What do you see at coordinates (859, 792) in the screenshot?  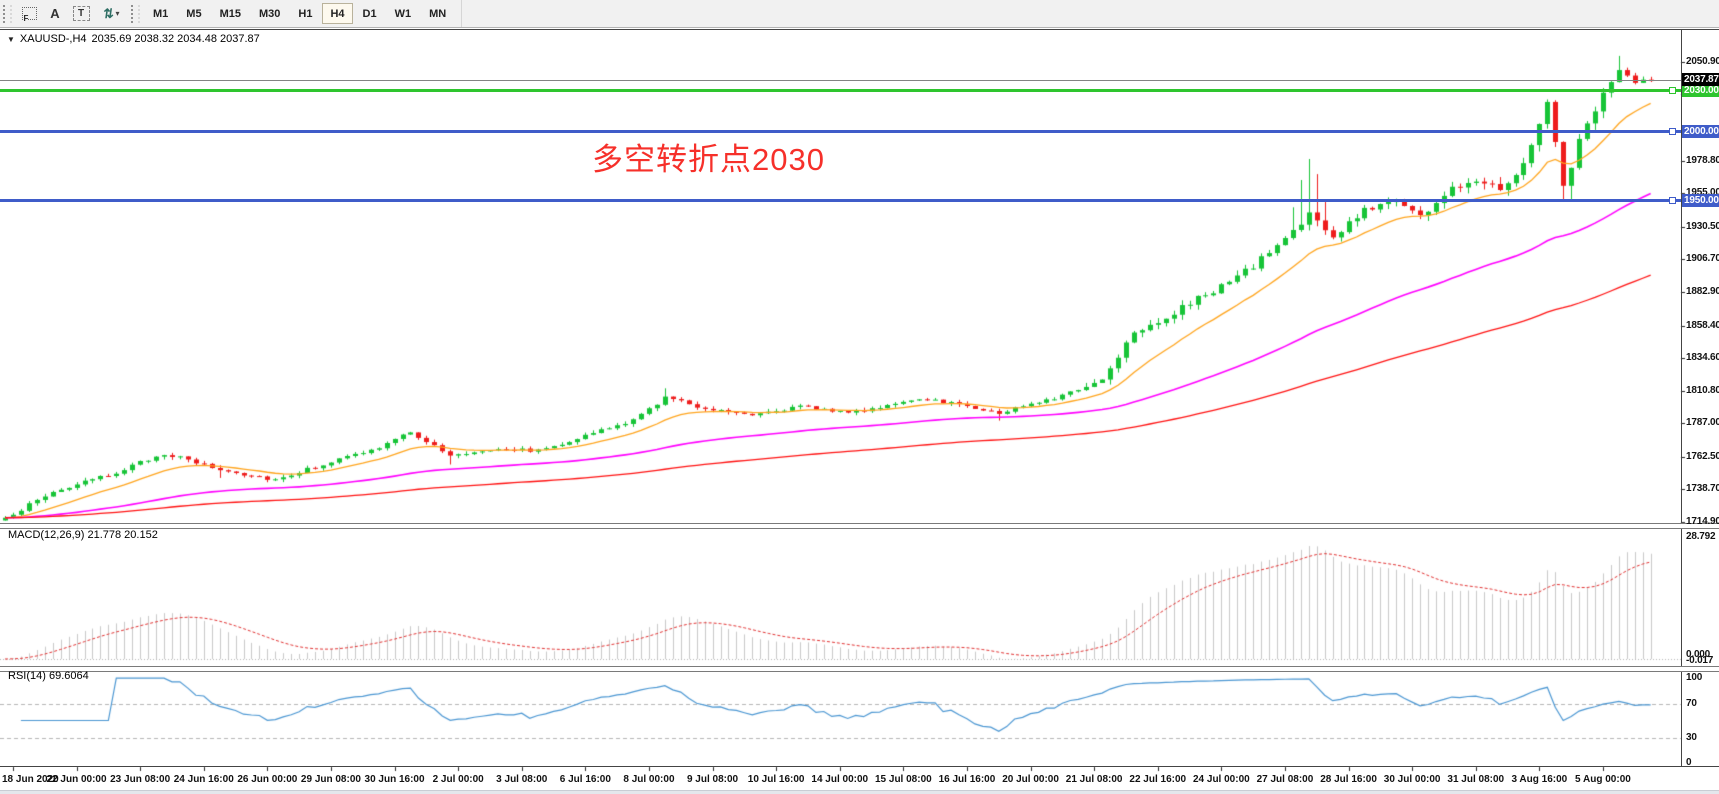 I see `window-bottom-strip` at bounding box center [859, 792].